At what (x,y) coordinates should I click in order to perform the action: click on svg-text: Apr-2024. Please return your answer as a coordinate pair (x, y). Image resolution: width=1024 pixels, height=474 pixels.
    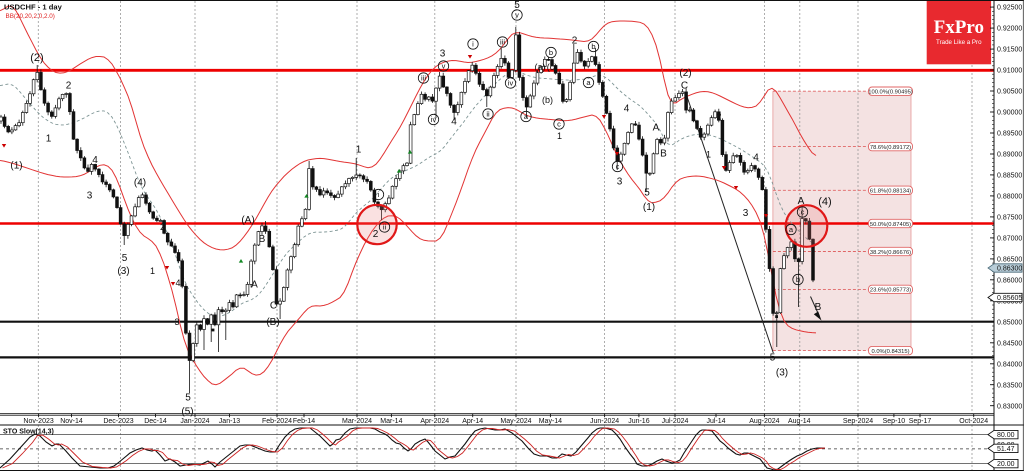
    Looking at the image, I should click on (434, 421).